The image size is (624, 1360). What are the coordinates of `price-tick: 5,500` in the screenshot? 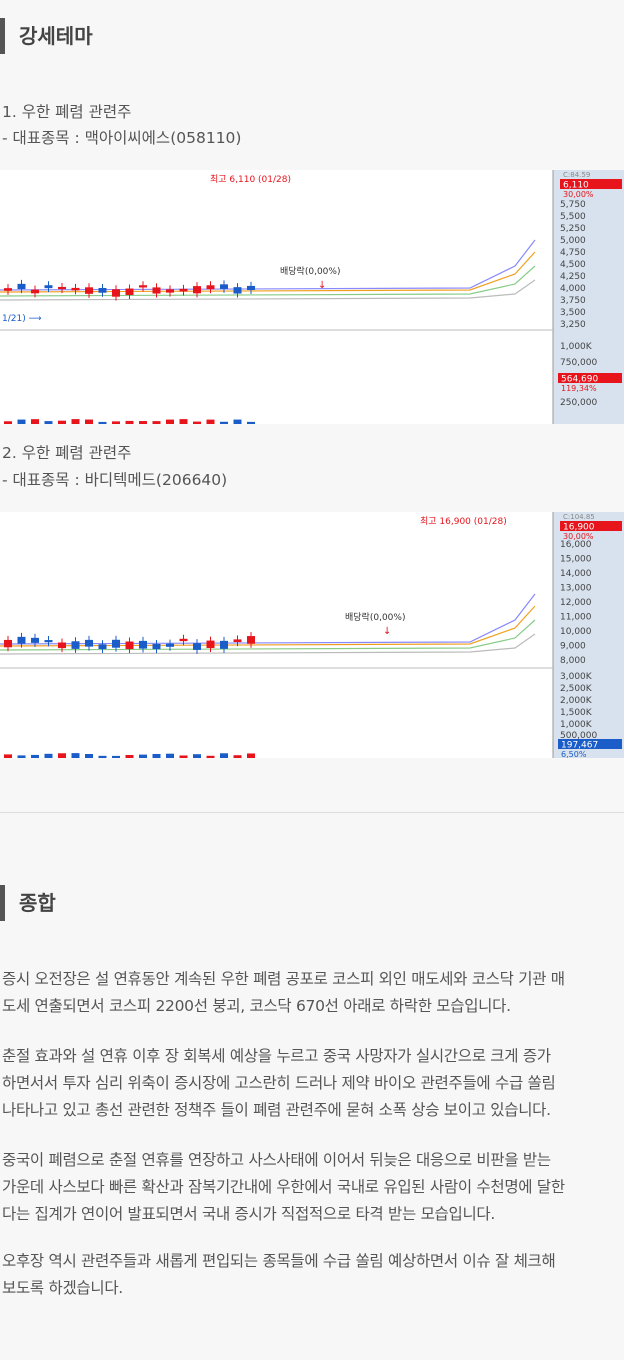 It's located at (573, 217).